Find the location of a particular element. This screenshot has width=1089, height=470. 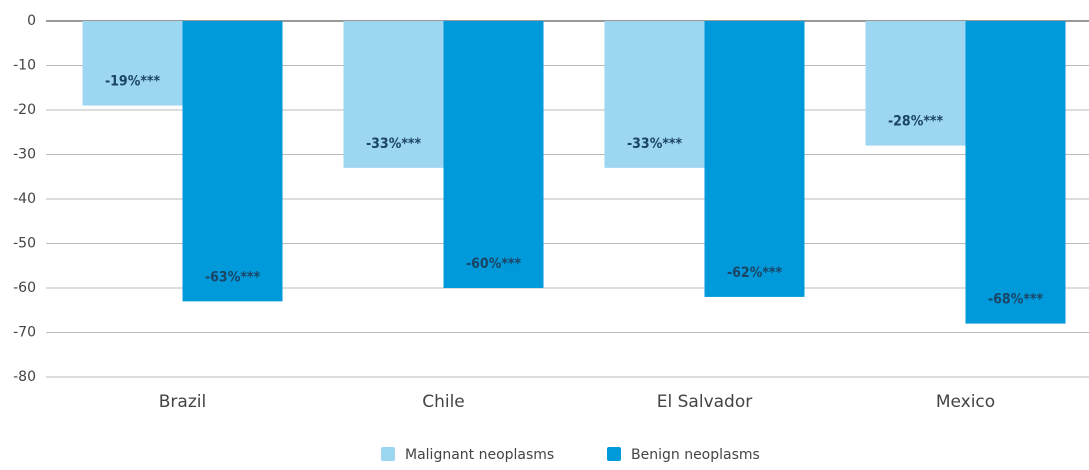

y-tick-label: -80 is located at coordinates (24, 377).